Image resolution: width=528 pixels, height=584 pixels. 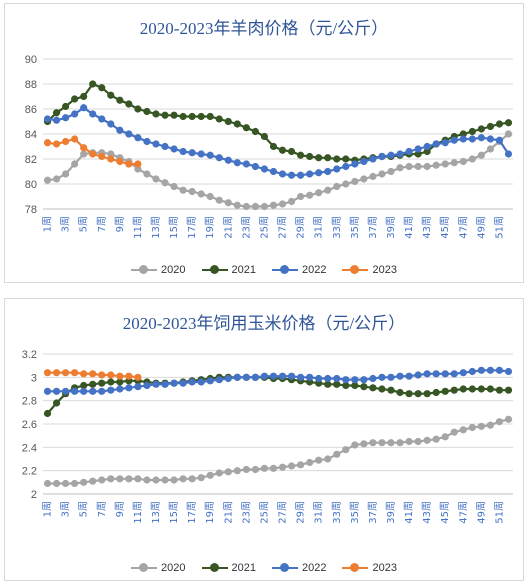 I want to click on legend-item-2022: 2022, so click(x=299, y=568).